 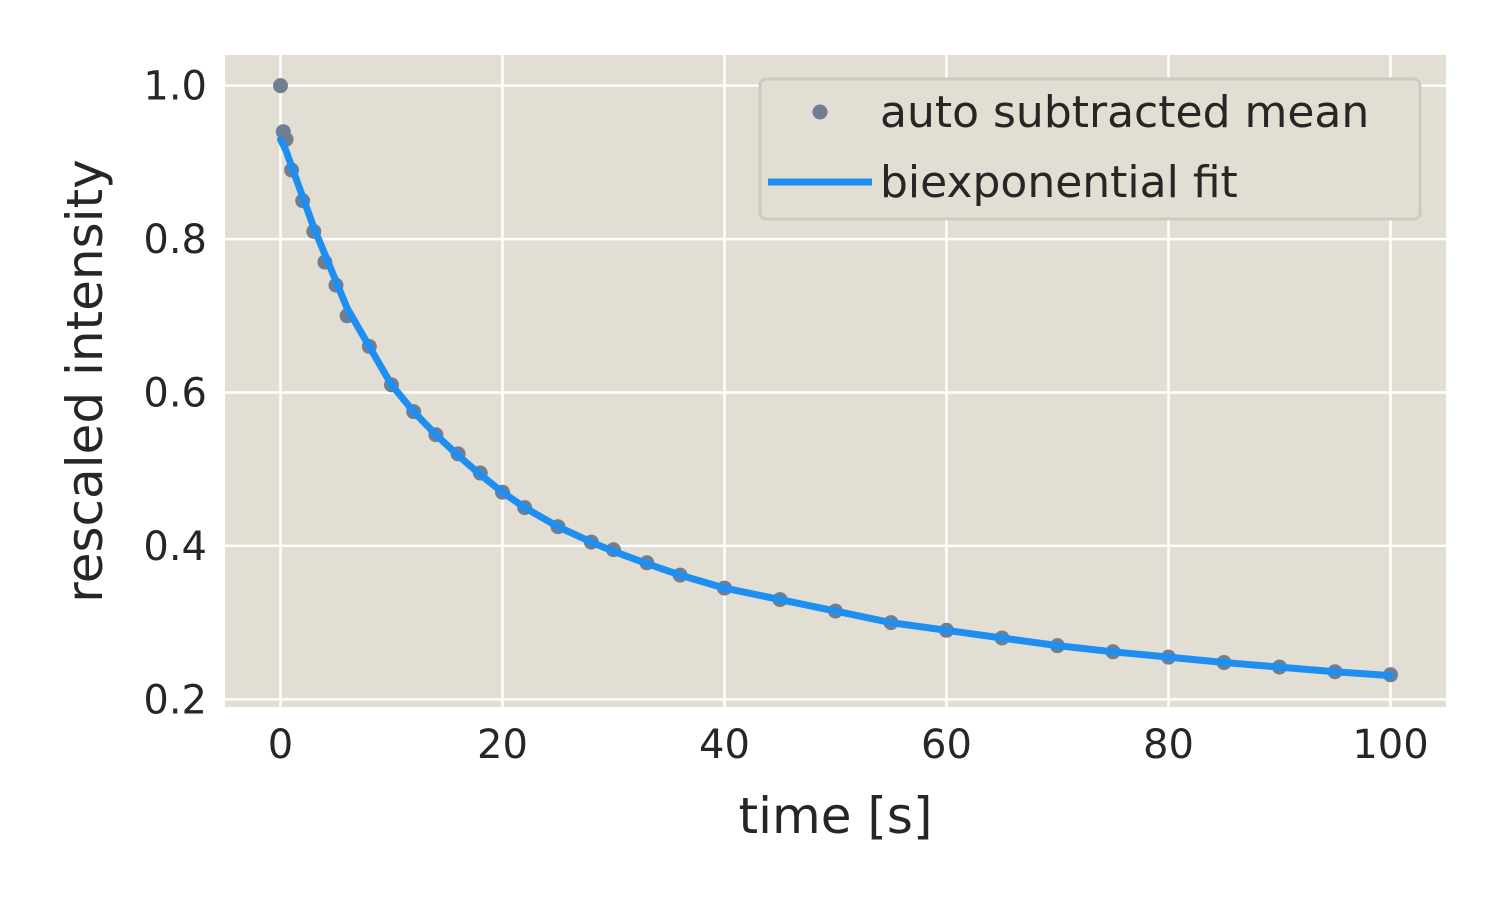 I want to click on y-tick-label: 0.6, so click(x=175, y=394).